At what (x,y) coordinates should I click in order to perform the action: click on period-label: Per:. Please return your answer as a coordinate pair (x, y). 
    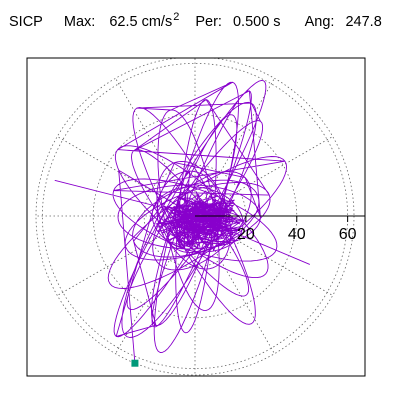
    Looking at the image, I should click on (208, 22).